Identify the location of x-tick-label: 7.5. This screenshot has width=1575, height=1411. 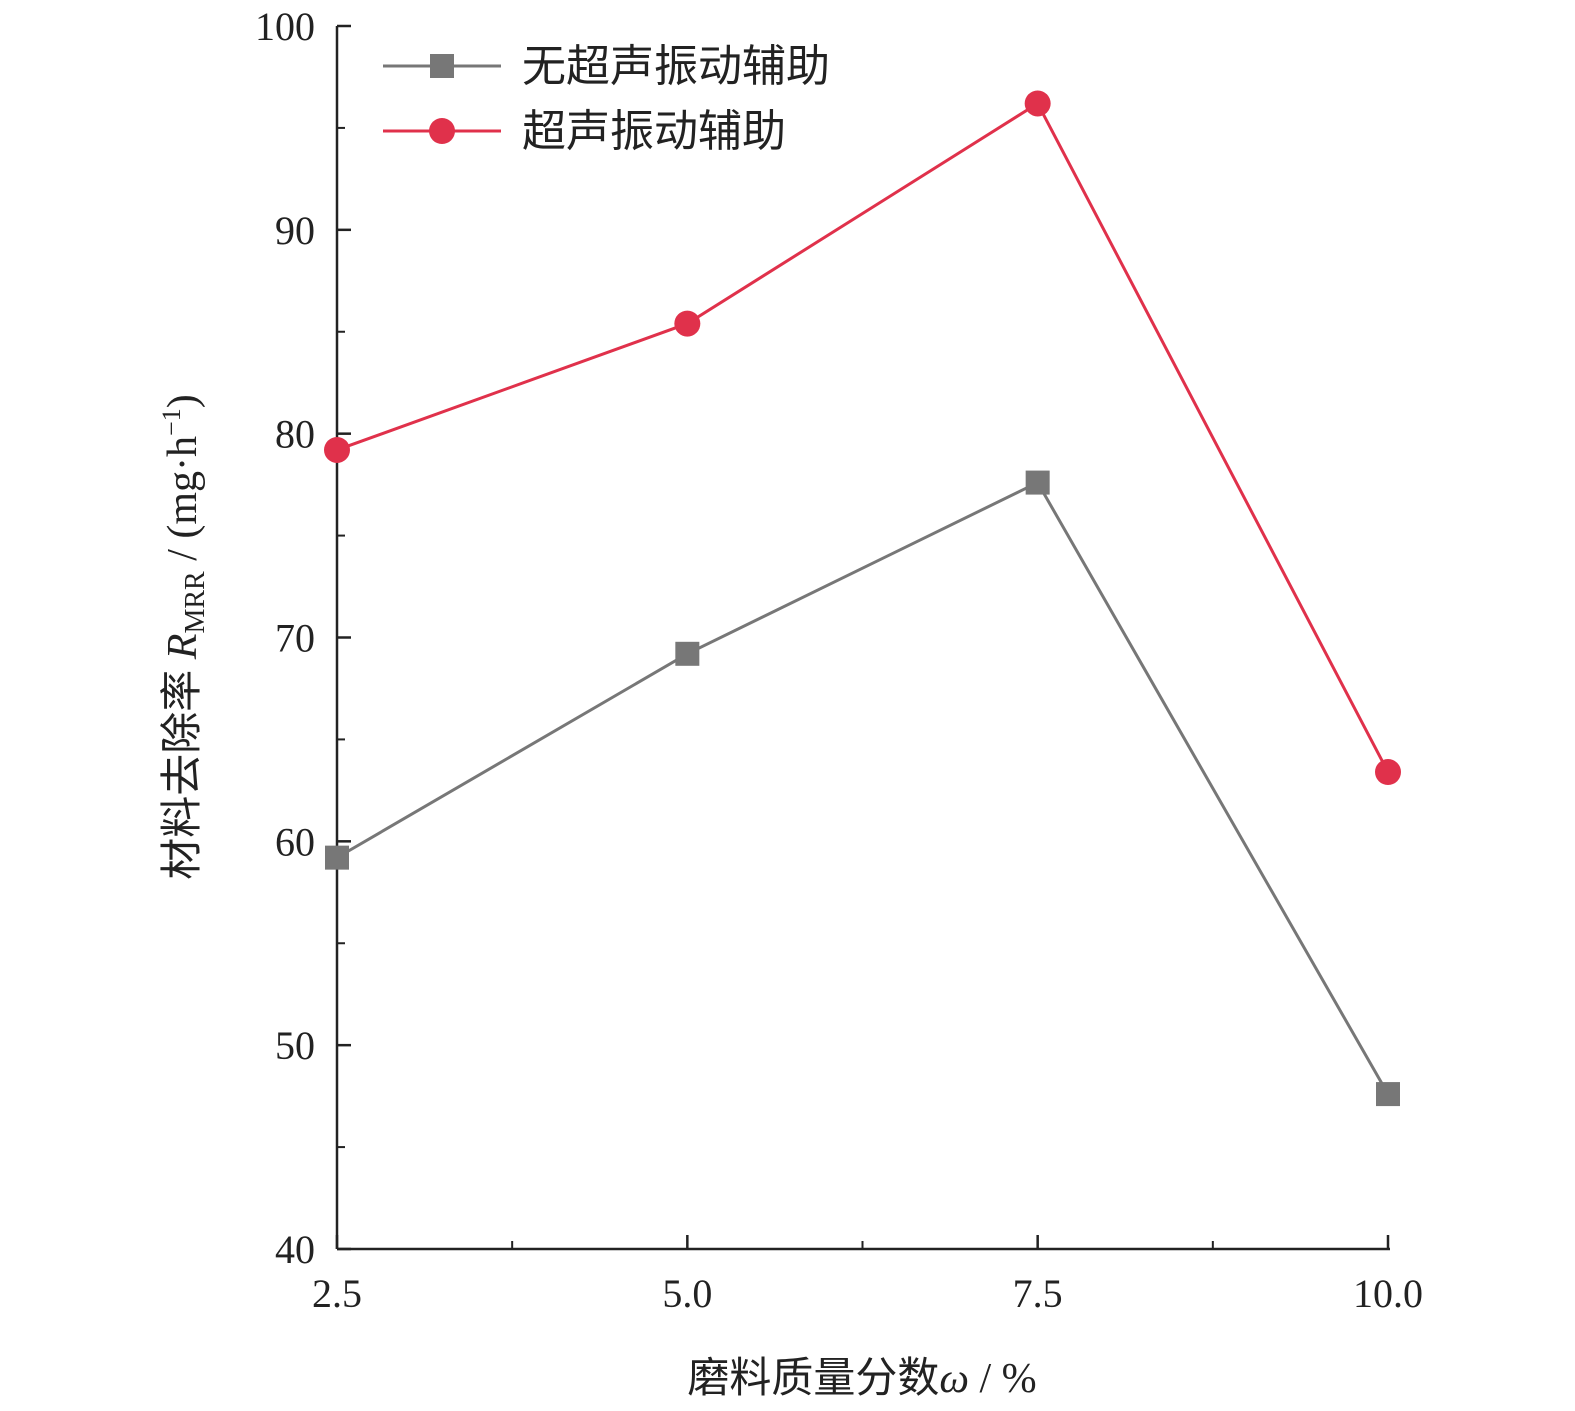
(1038, 1293).